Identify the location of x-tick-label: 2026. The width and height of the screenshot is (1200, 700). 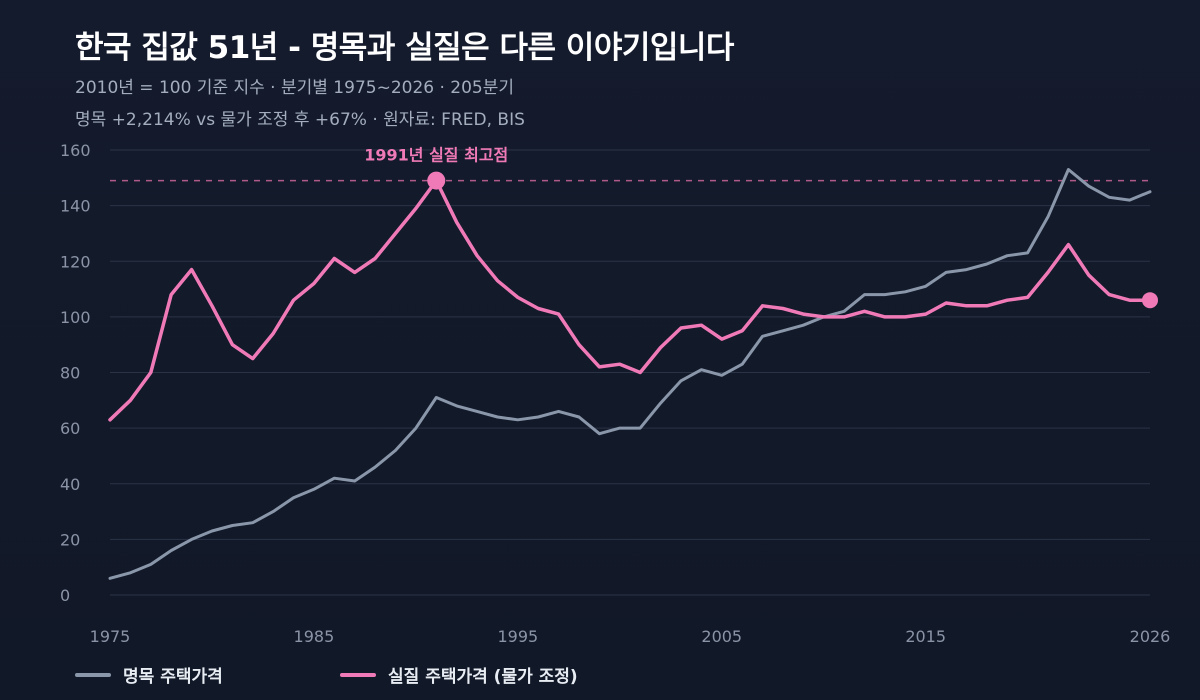
(1150, 636).